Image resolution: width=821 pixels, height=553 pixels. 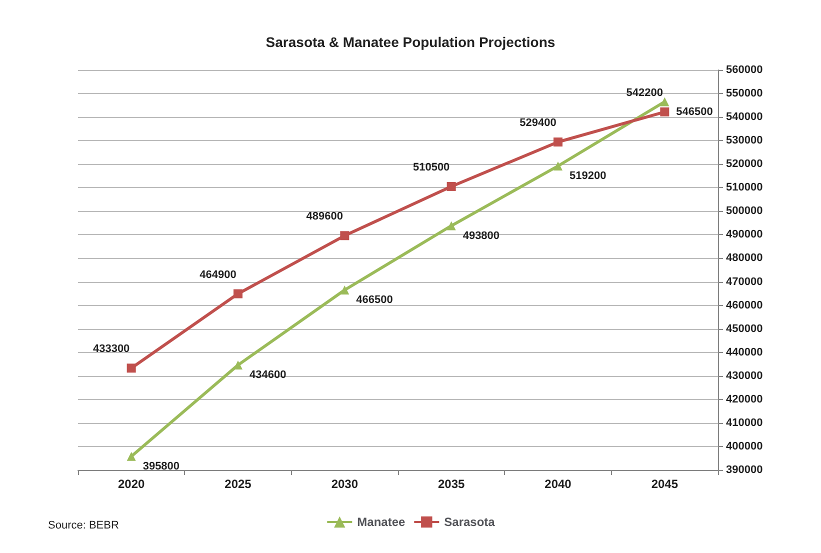 I want to click on x-tick-label: 2025, so click(x=238, y=484).